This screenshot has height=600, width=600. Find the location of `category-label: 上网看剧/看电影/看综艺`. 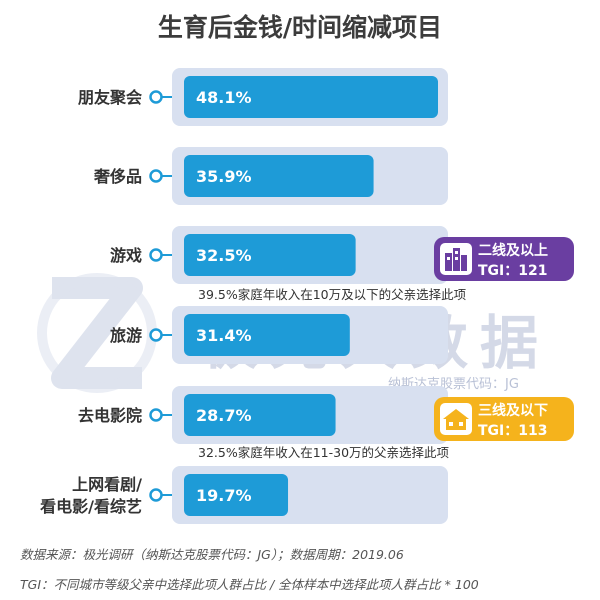

category-label: 上网看剧/看电影/看综艺 is located at coordinates (90, 495).